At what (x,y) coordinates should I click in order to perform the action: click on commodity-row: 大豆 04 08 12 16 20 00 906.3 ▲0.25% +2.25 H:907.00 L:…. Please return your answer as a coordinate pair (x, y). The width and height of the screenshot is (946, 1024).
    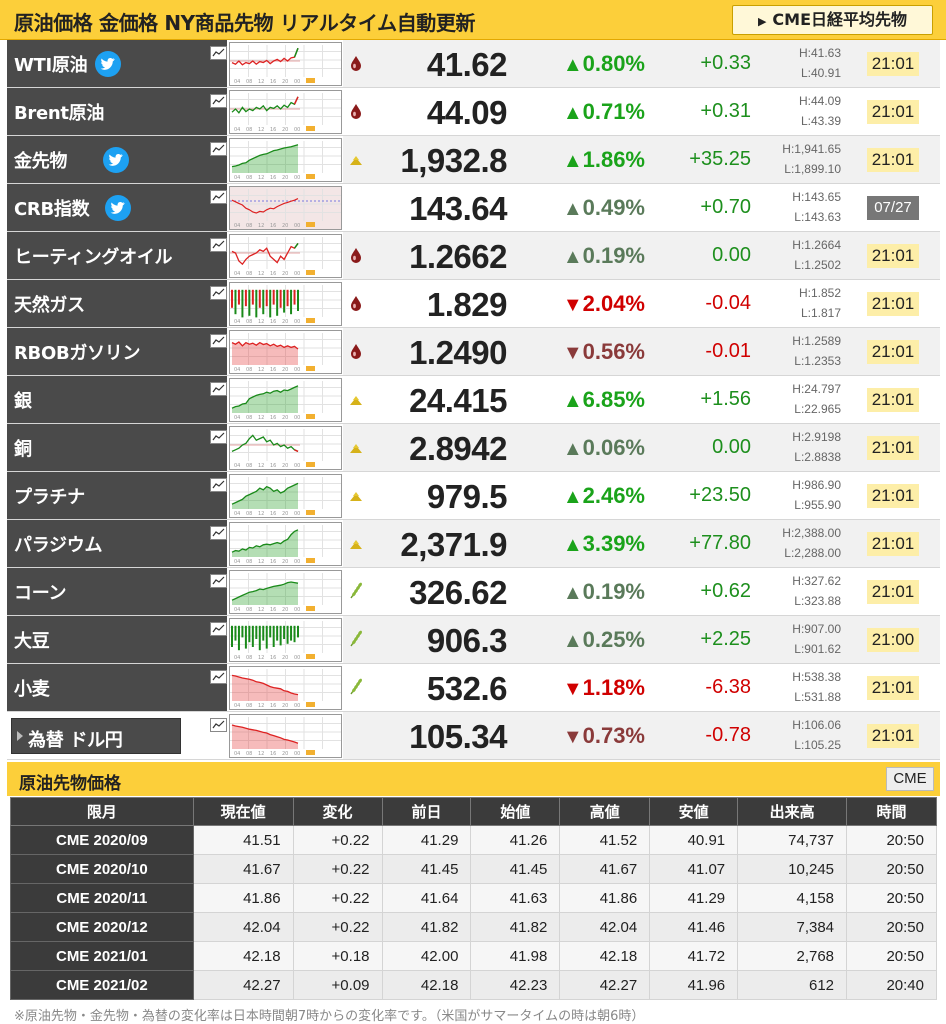
    Looking at the image, I should click on (473, 640).